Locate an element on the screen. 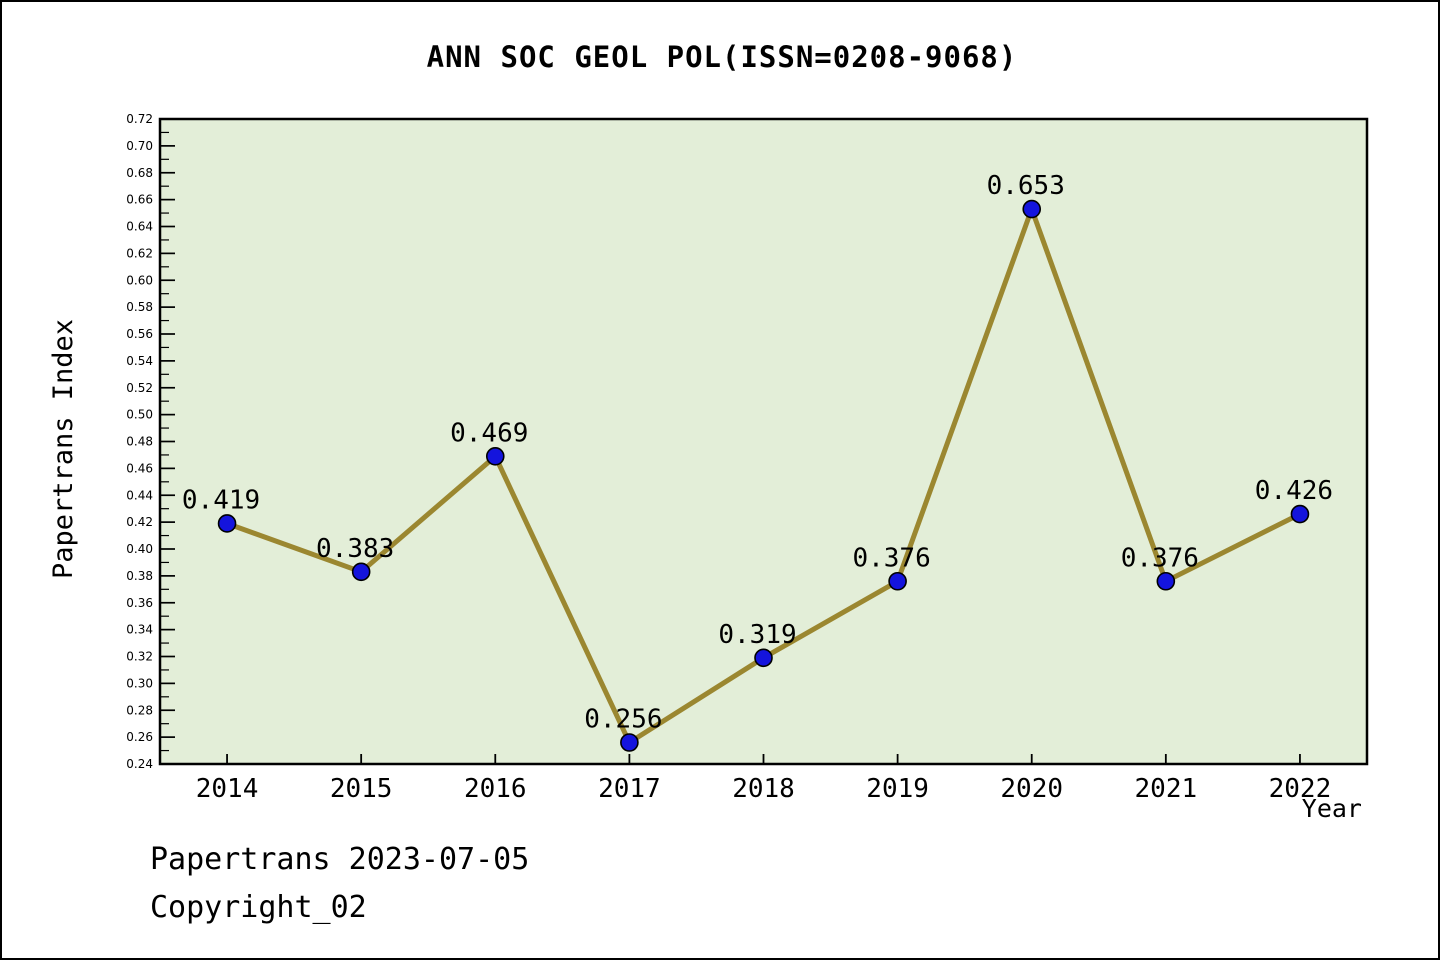 The width and height of the screenshot is (1440, 962). x-tick-label: 2019 is located at coordinates (897, 789).